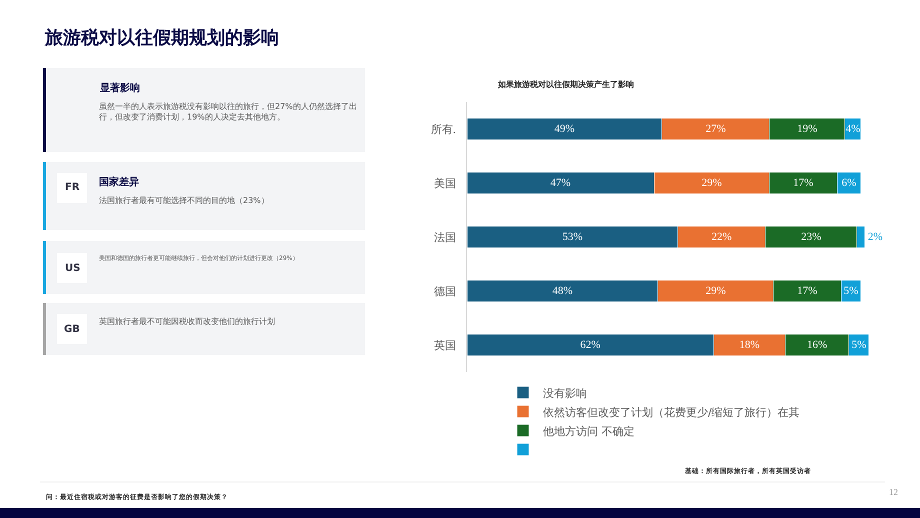 This screenshot has height=518, width=920. What do you see at coordinates (72, 329) in the screenshot?
I see `text: GB` at bounding box center [72, 329].